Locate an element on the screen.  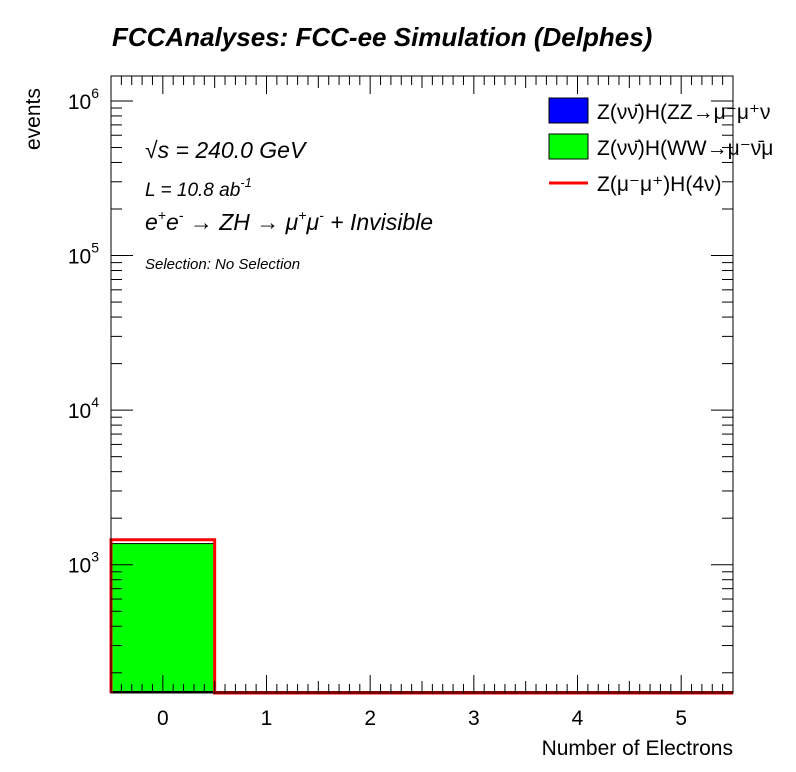
legend-label-ww: Z(νν̄)H(WW→μ⁻ν̄μ is located at coordinates (685, 148).